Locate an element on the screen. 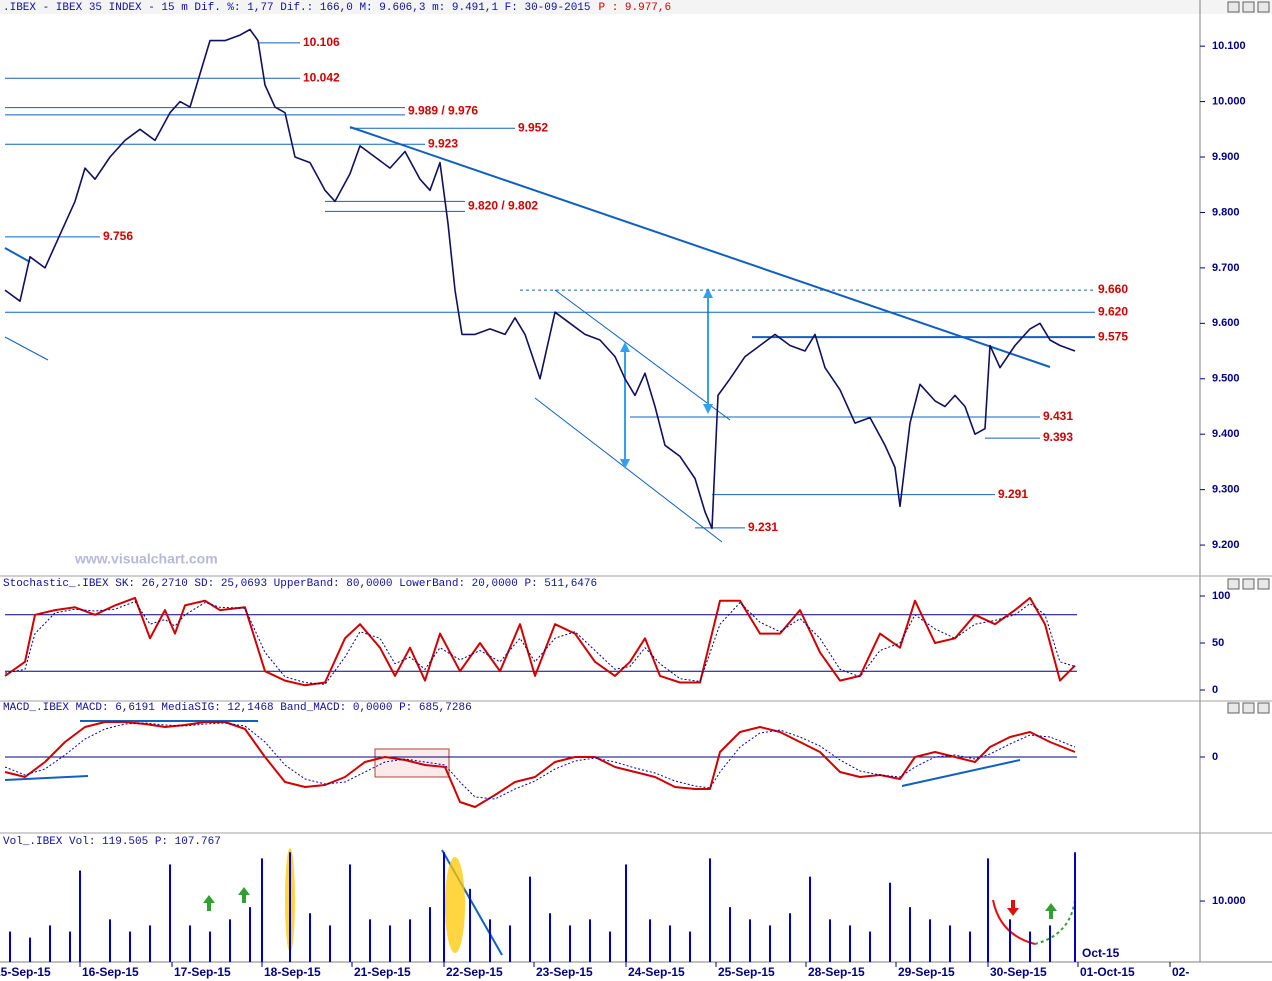 Image resolution: width=1272 pixels, height=981 pixels. x-tick-label: 02- is located at coordinates (1180, 972).